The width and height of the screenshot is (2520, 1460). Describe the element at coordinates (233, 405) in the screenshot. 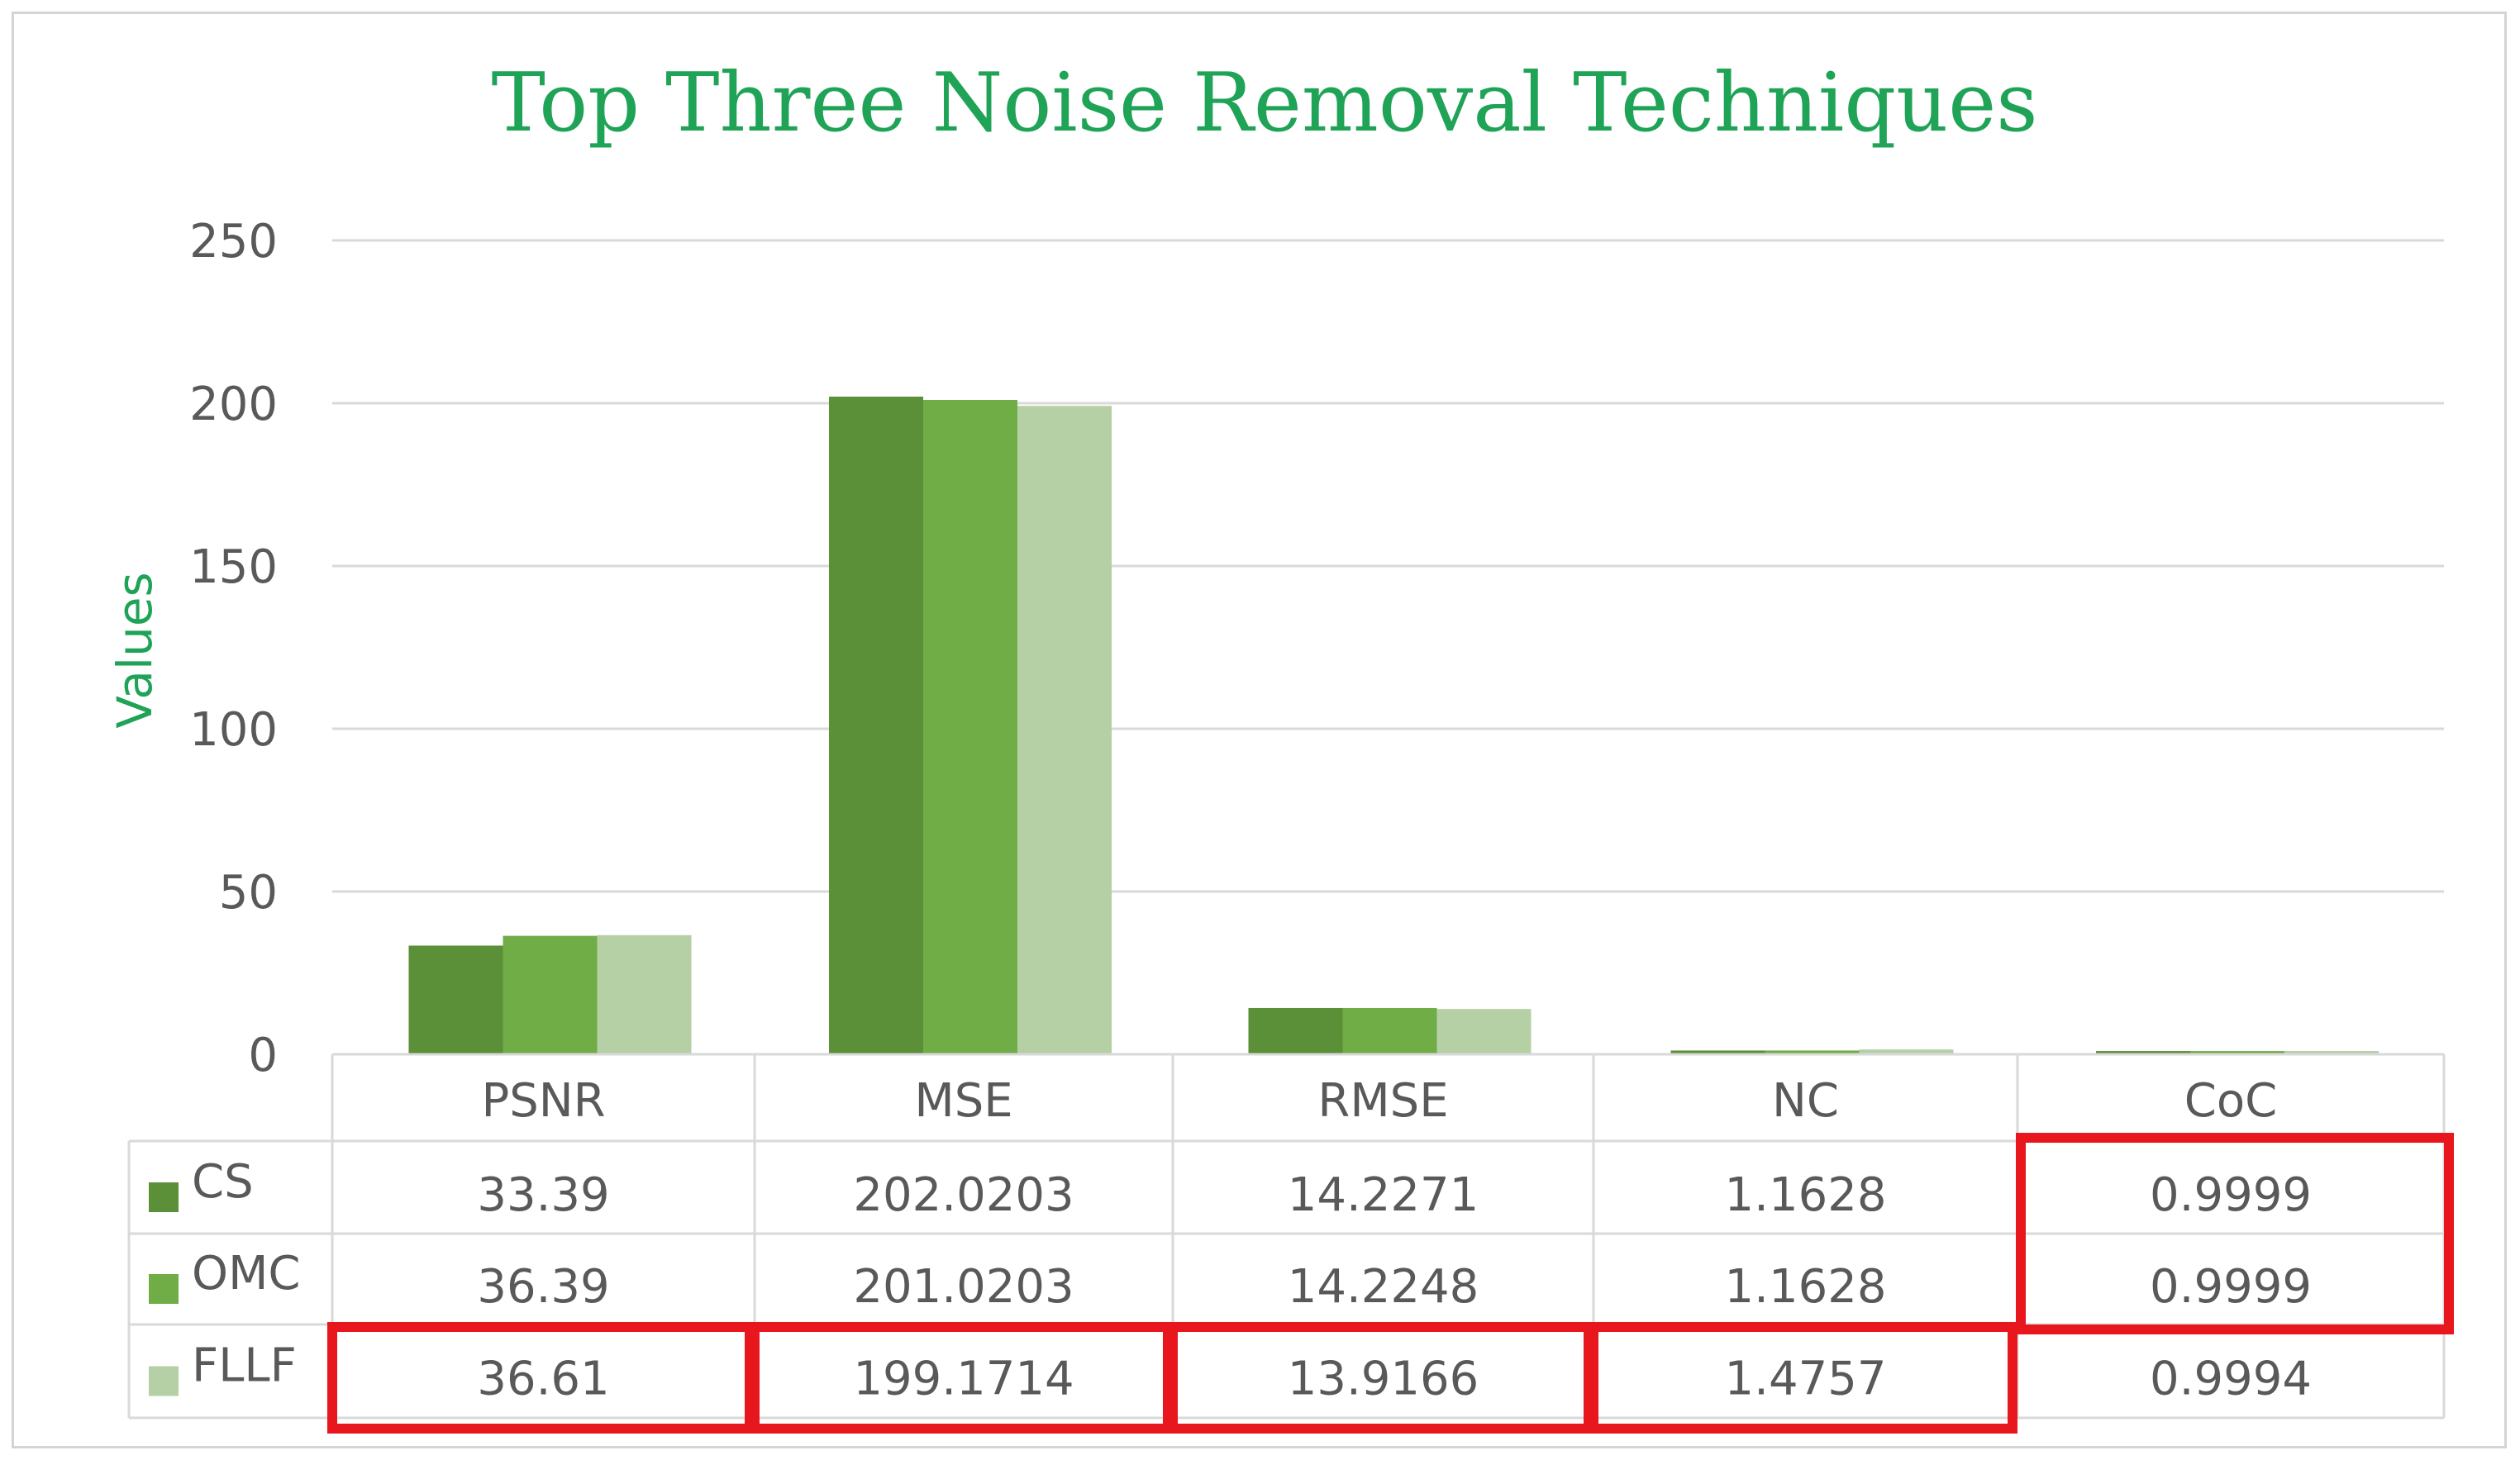

I see `y-tick-label: 200` at that location.